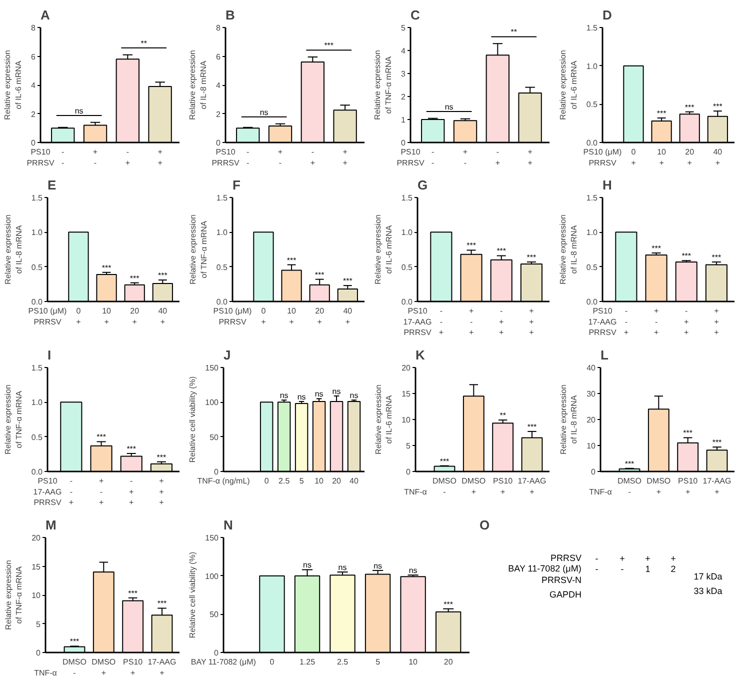 This screenshot has height=680, width=742. What do you see at coordinates (50, 355) in the screenshot?
I see `chart-title: I` at bounding box center [50, 355].